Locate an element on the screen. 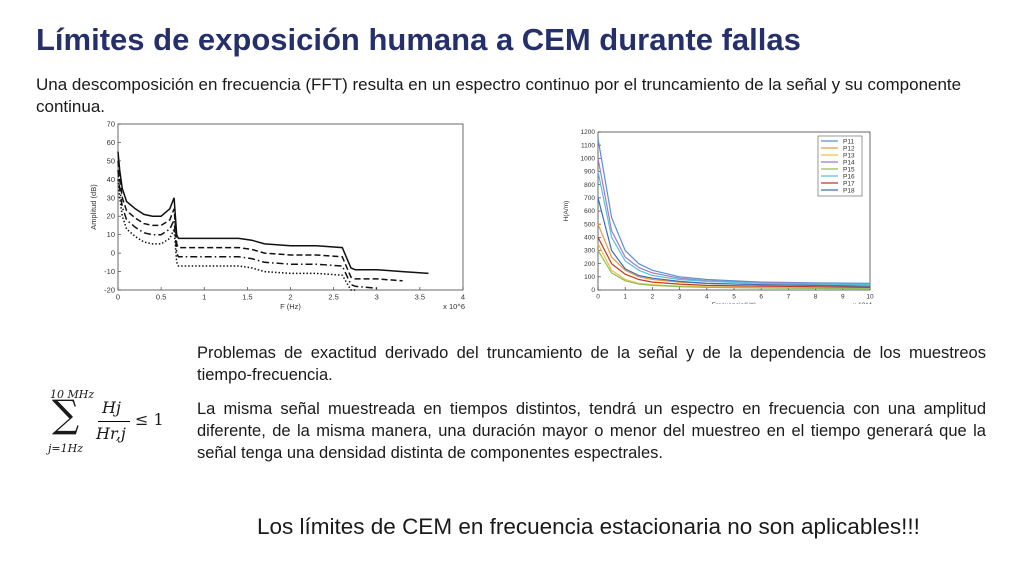 Image resolution: width=1024 pixels, height=576 pixels. y-tick-label: 50 is located at coordinates (111, 160).